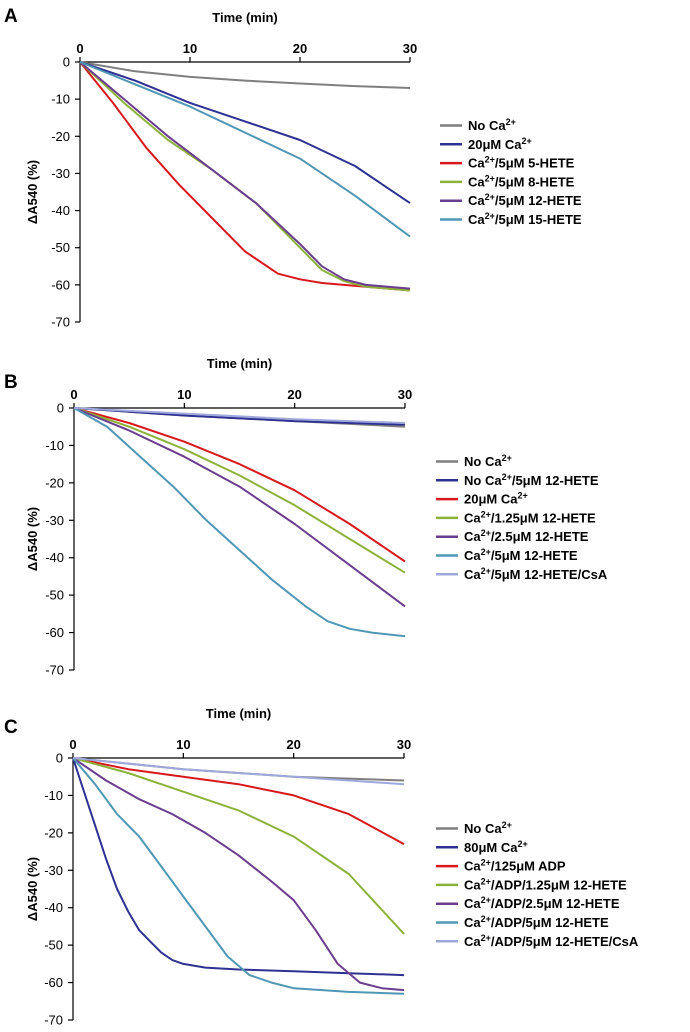  Describe the element at coordinates (11, 727) in the screenshot. I see `panel-letter: C` at that location.